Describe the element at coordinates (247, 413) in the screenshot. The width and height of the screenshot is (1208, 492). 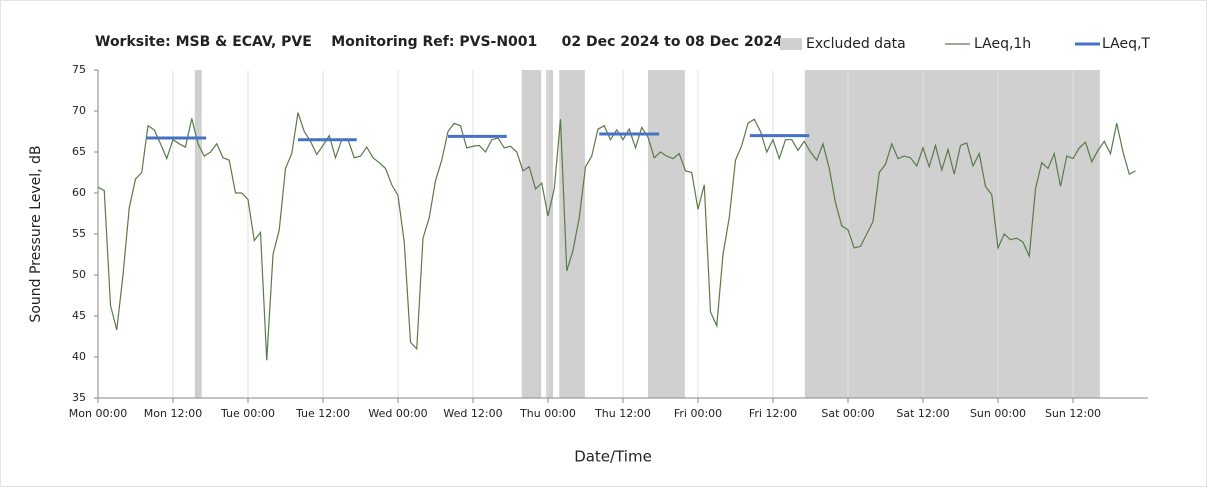
I see `x-tick-label: Tue 00:00` at that location.